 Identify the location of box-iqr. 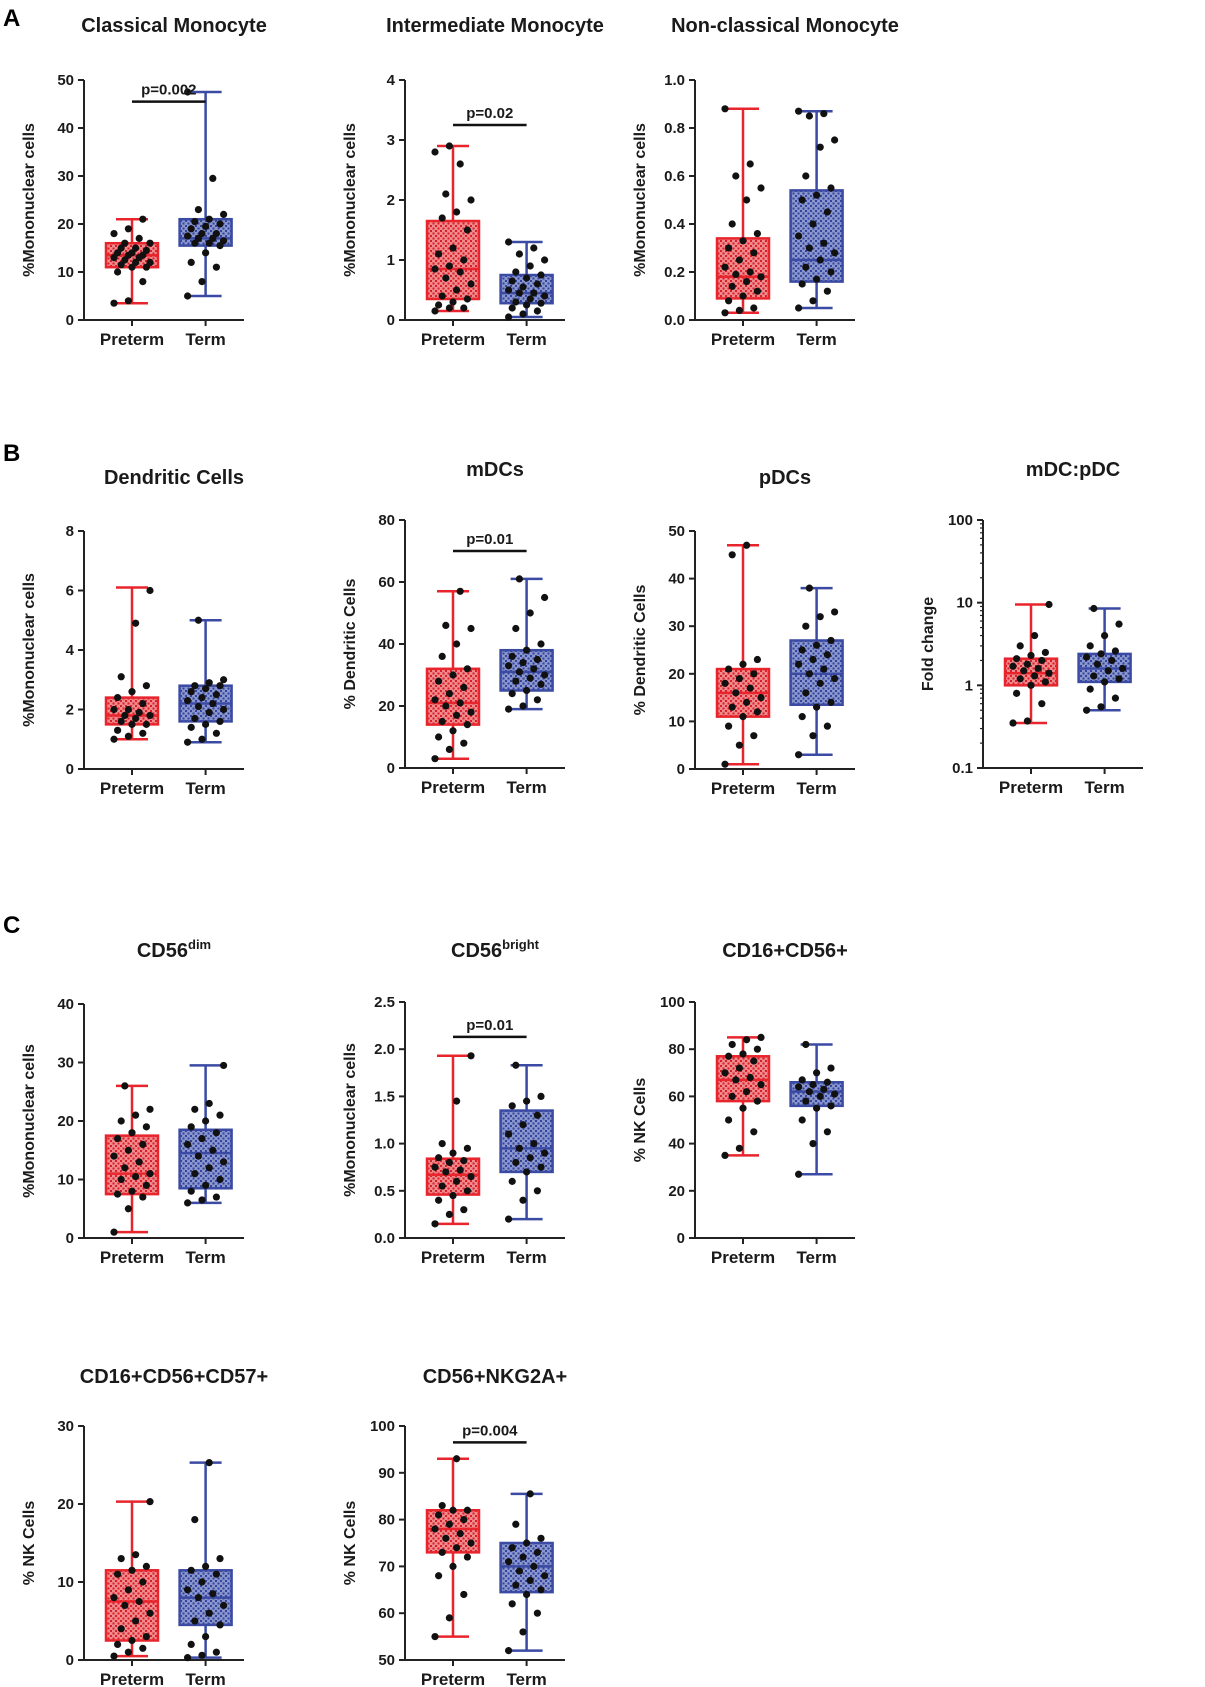
(526, 670).